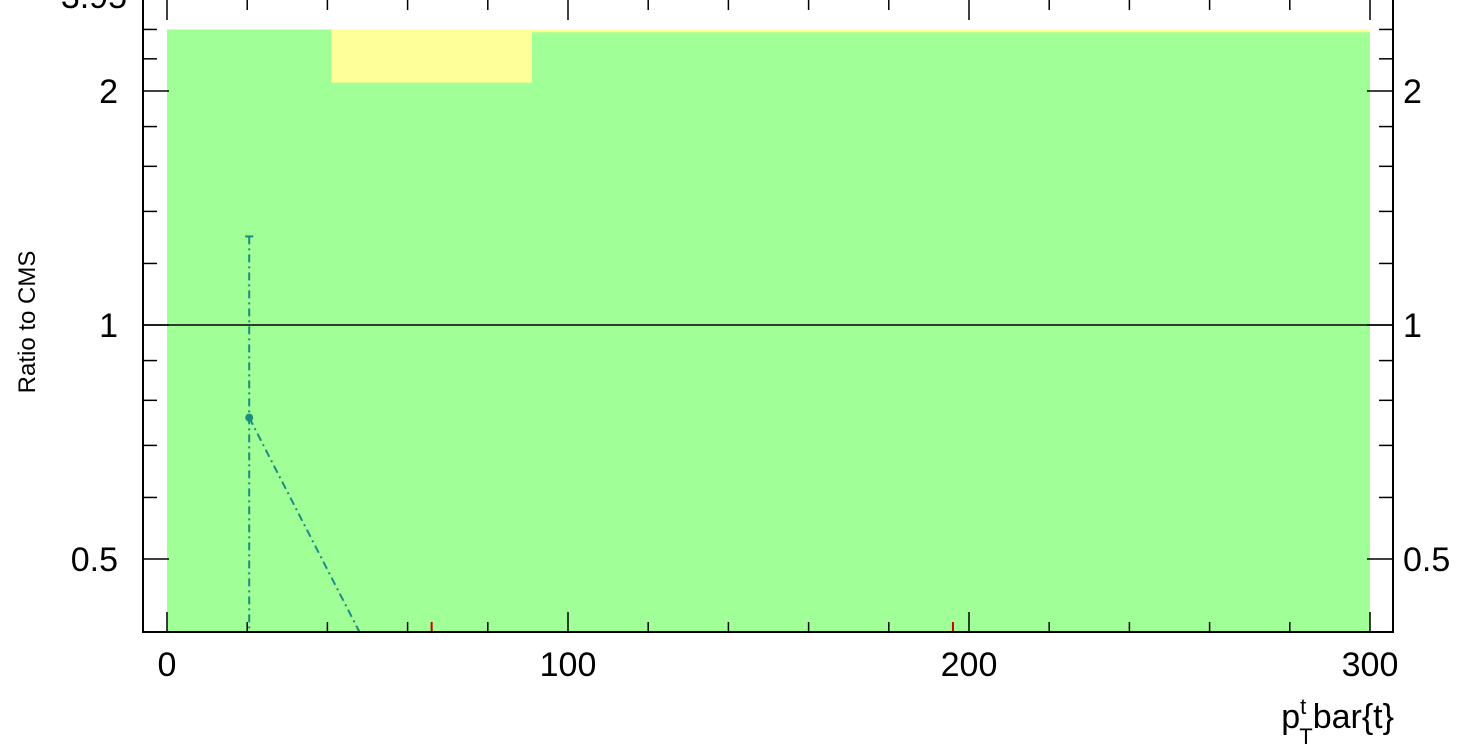 The width and height of the screenshot is (1469, 750). Describe the element at coordinates (1426, 560) in the screenshot. I see `y-tick-label-right-0.5: 0.5` at that location.